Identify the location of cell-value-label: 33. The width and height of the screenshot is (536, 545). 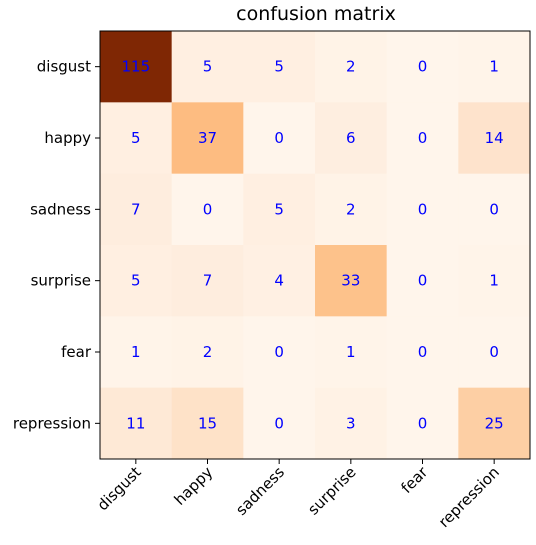
(350, 281).